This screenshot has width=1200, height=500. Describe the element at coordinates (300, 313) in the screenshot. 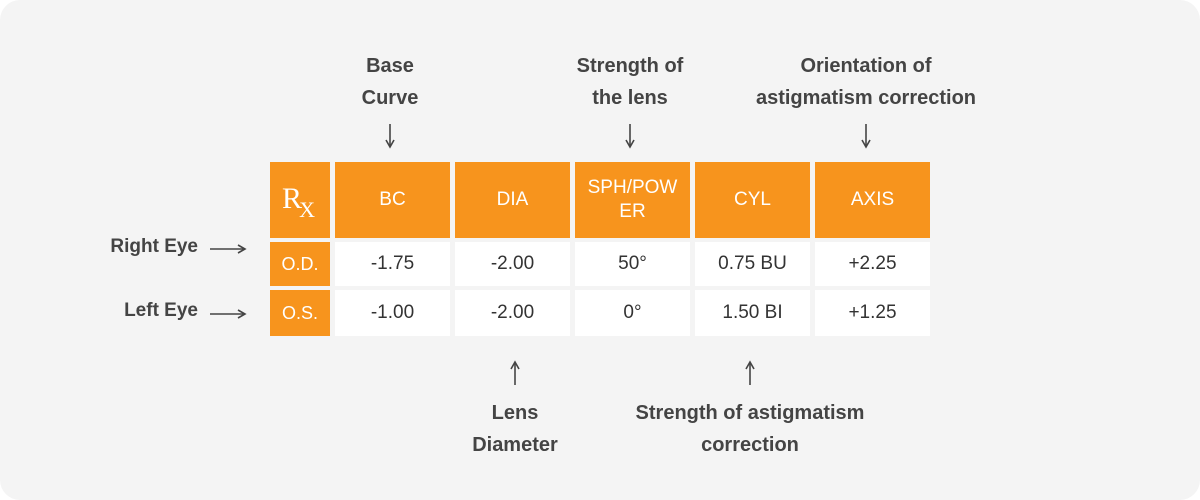

I see `row-label: O.S.` at that location.